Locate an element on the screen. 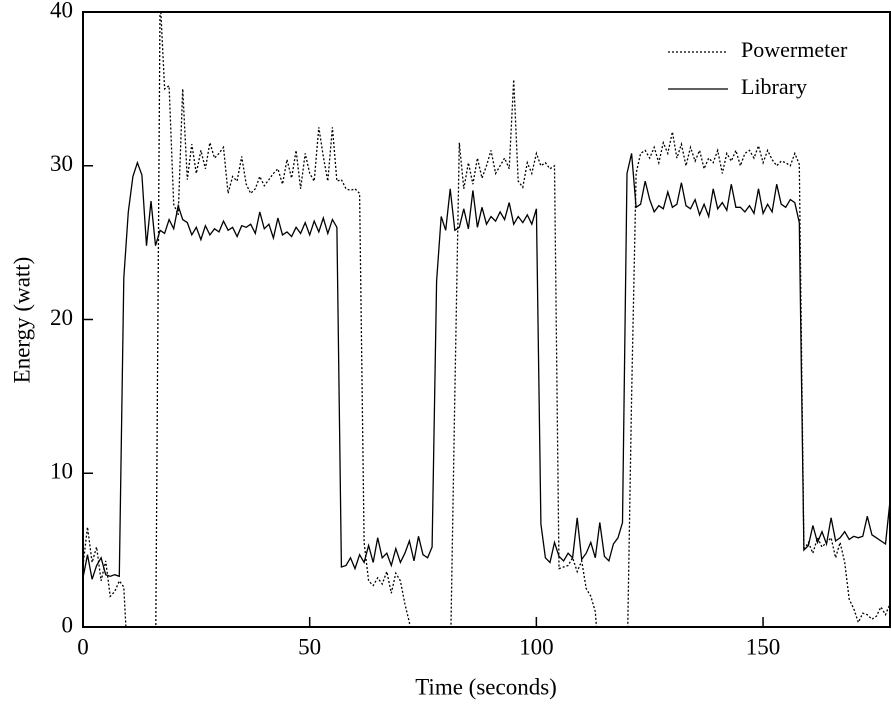 This screenshot has width=891, height=710. legend: Powermeter Library is located at coordinates (758, 68).